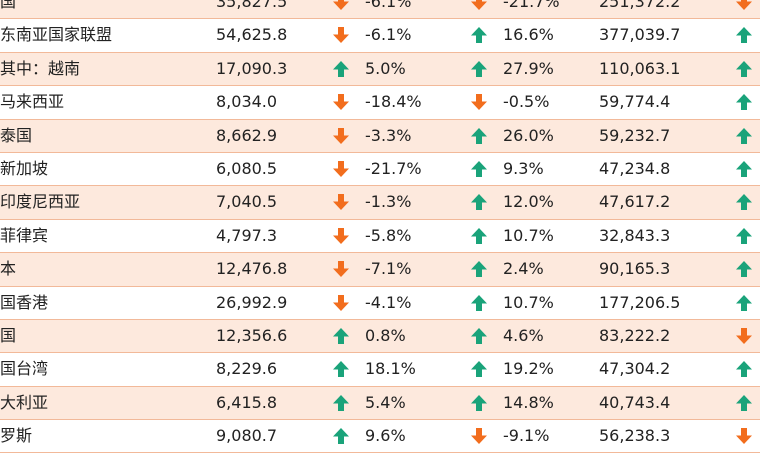  I want to click on country-name: 印度尼西亚, so click(40, 202).